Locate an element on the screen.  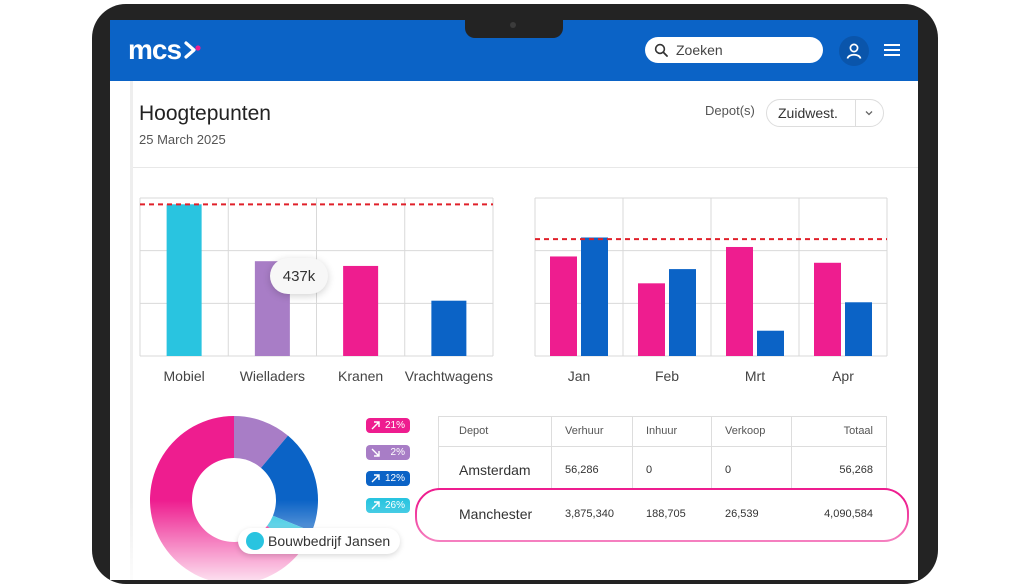
donut-callout: Bouwbedrijf Jansen is located at coordinates (319, 541).